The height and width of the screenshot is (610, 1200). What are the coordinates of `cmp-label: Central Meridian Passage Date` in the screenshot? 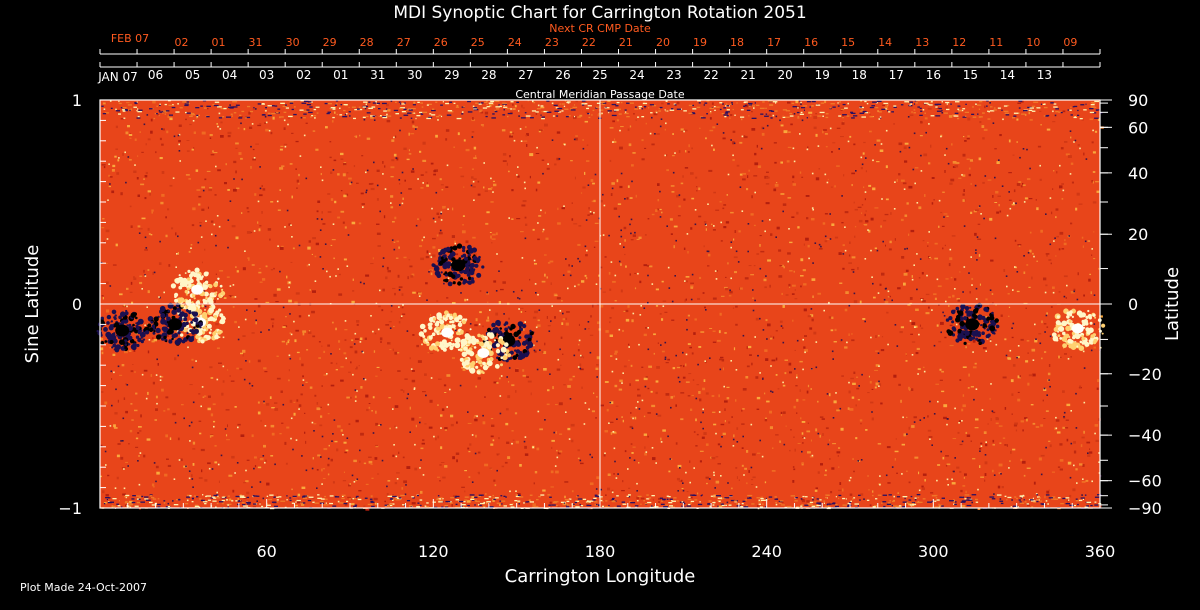 It's located at (599, 94).